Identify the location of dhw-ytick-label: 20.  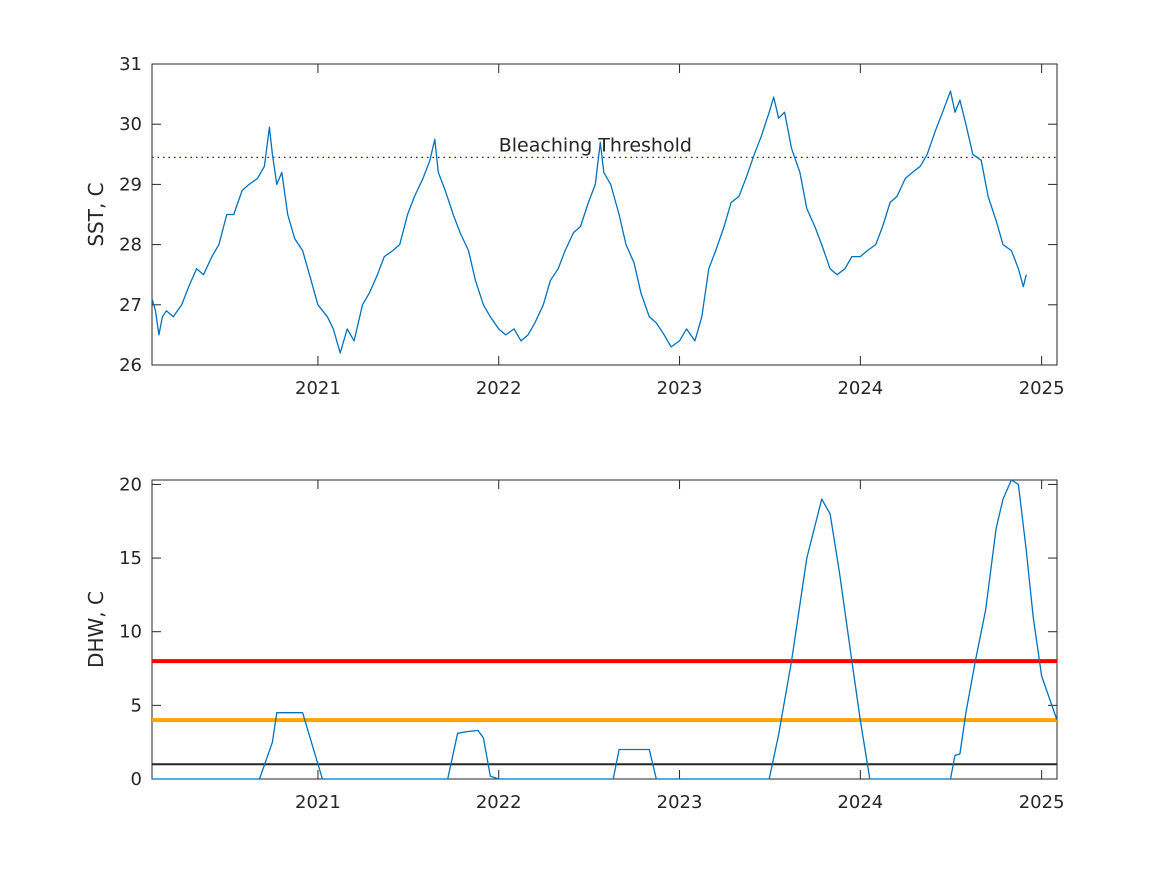
(130, 484).